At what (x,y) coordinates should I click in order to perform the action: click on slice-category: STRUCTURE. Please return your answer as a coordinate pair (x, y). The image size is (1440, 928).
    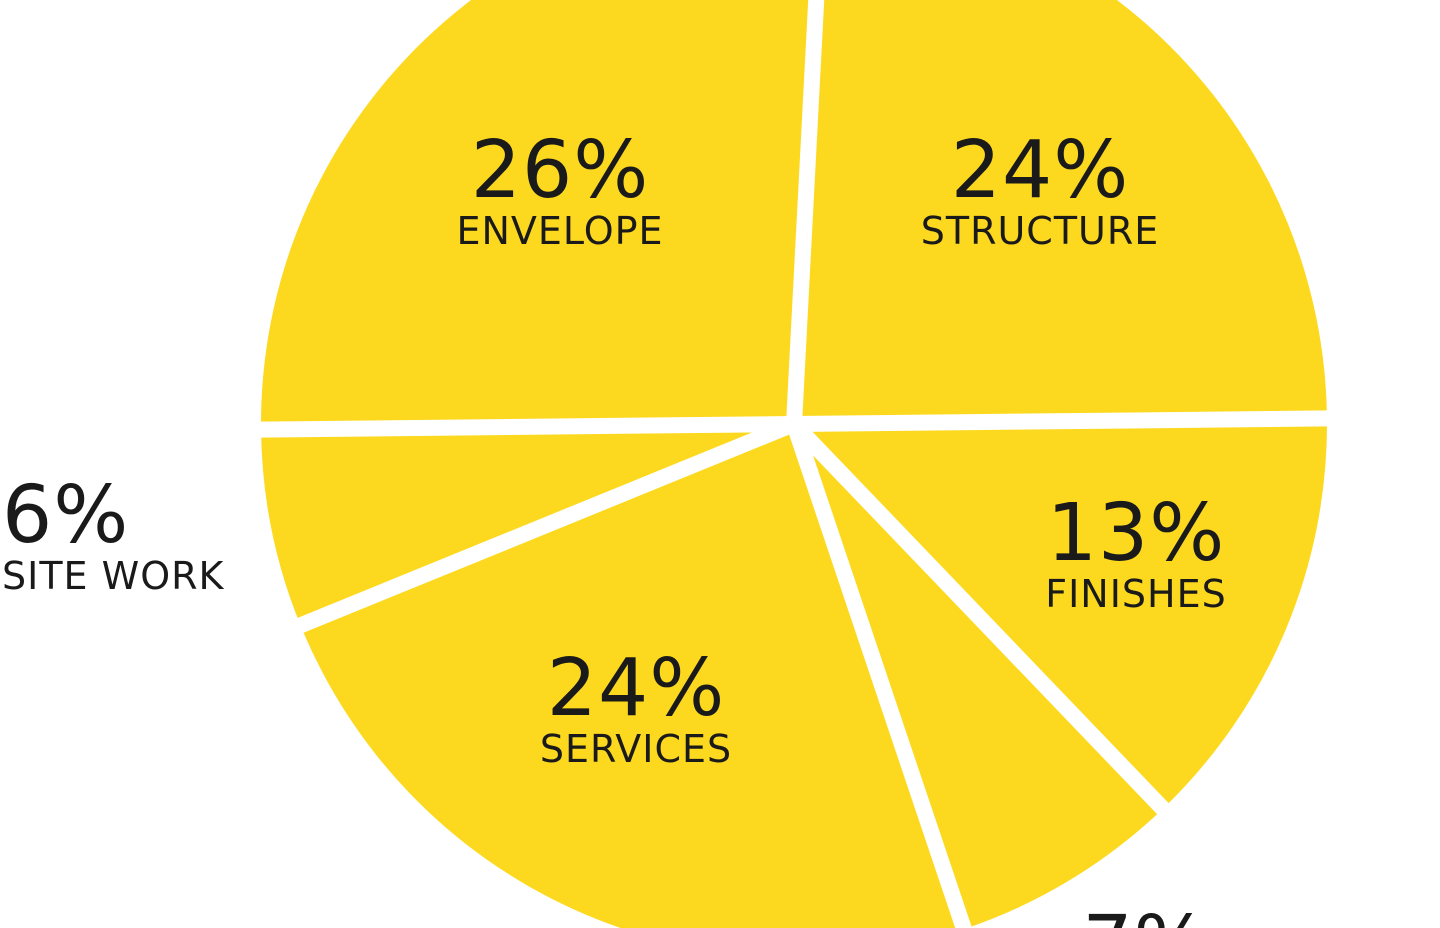
    Looking at the image, I should click on (1040, 231).